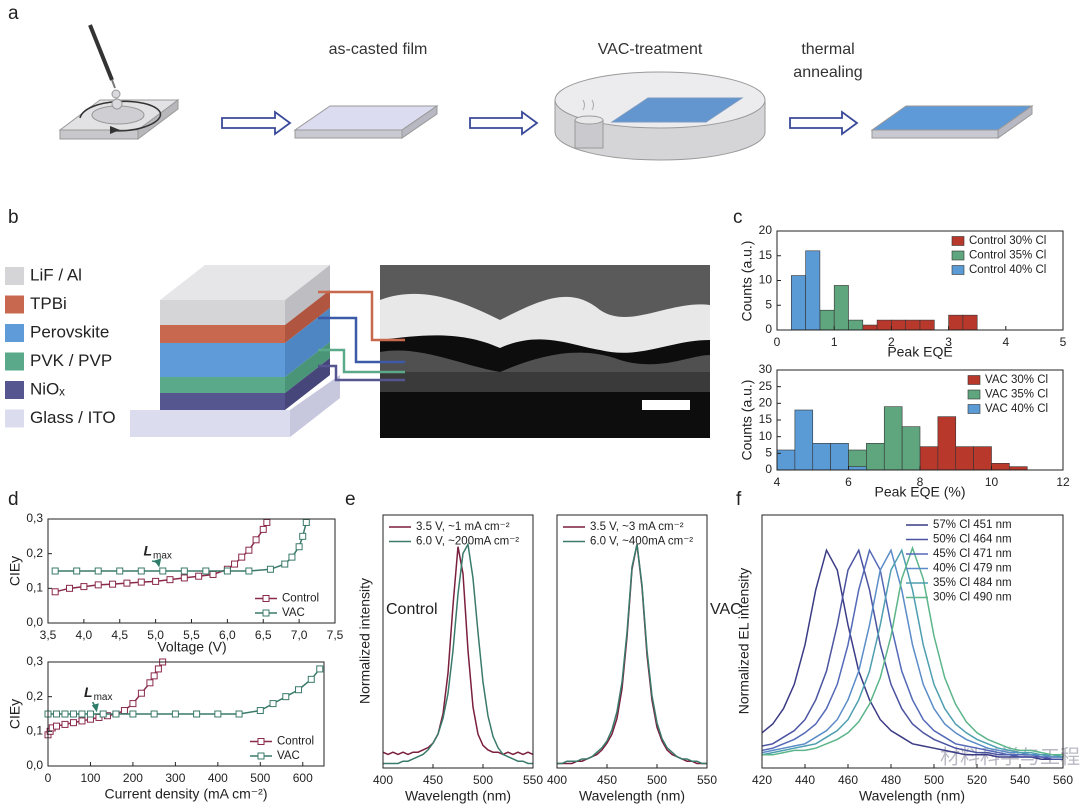 The height and width of the screenshot is (807, 1080). What do you see at coordinates (768, 329) in the screenshot?
I see `y-tick-label: 0` at bounding box center [768, 329].